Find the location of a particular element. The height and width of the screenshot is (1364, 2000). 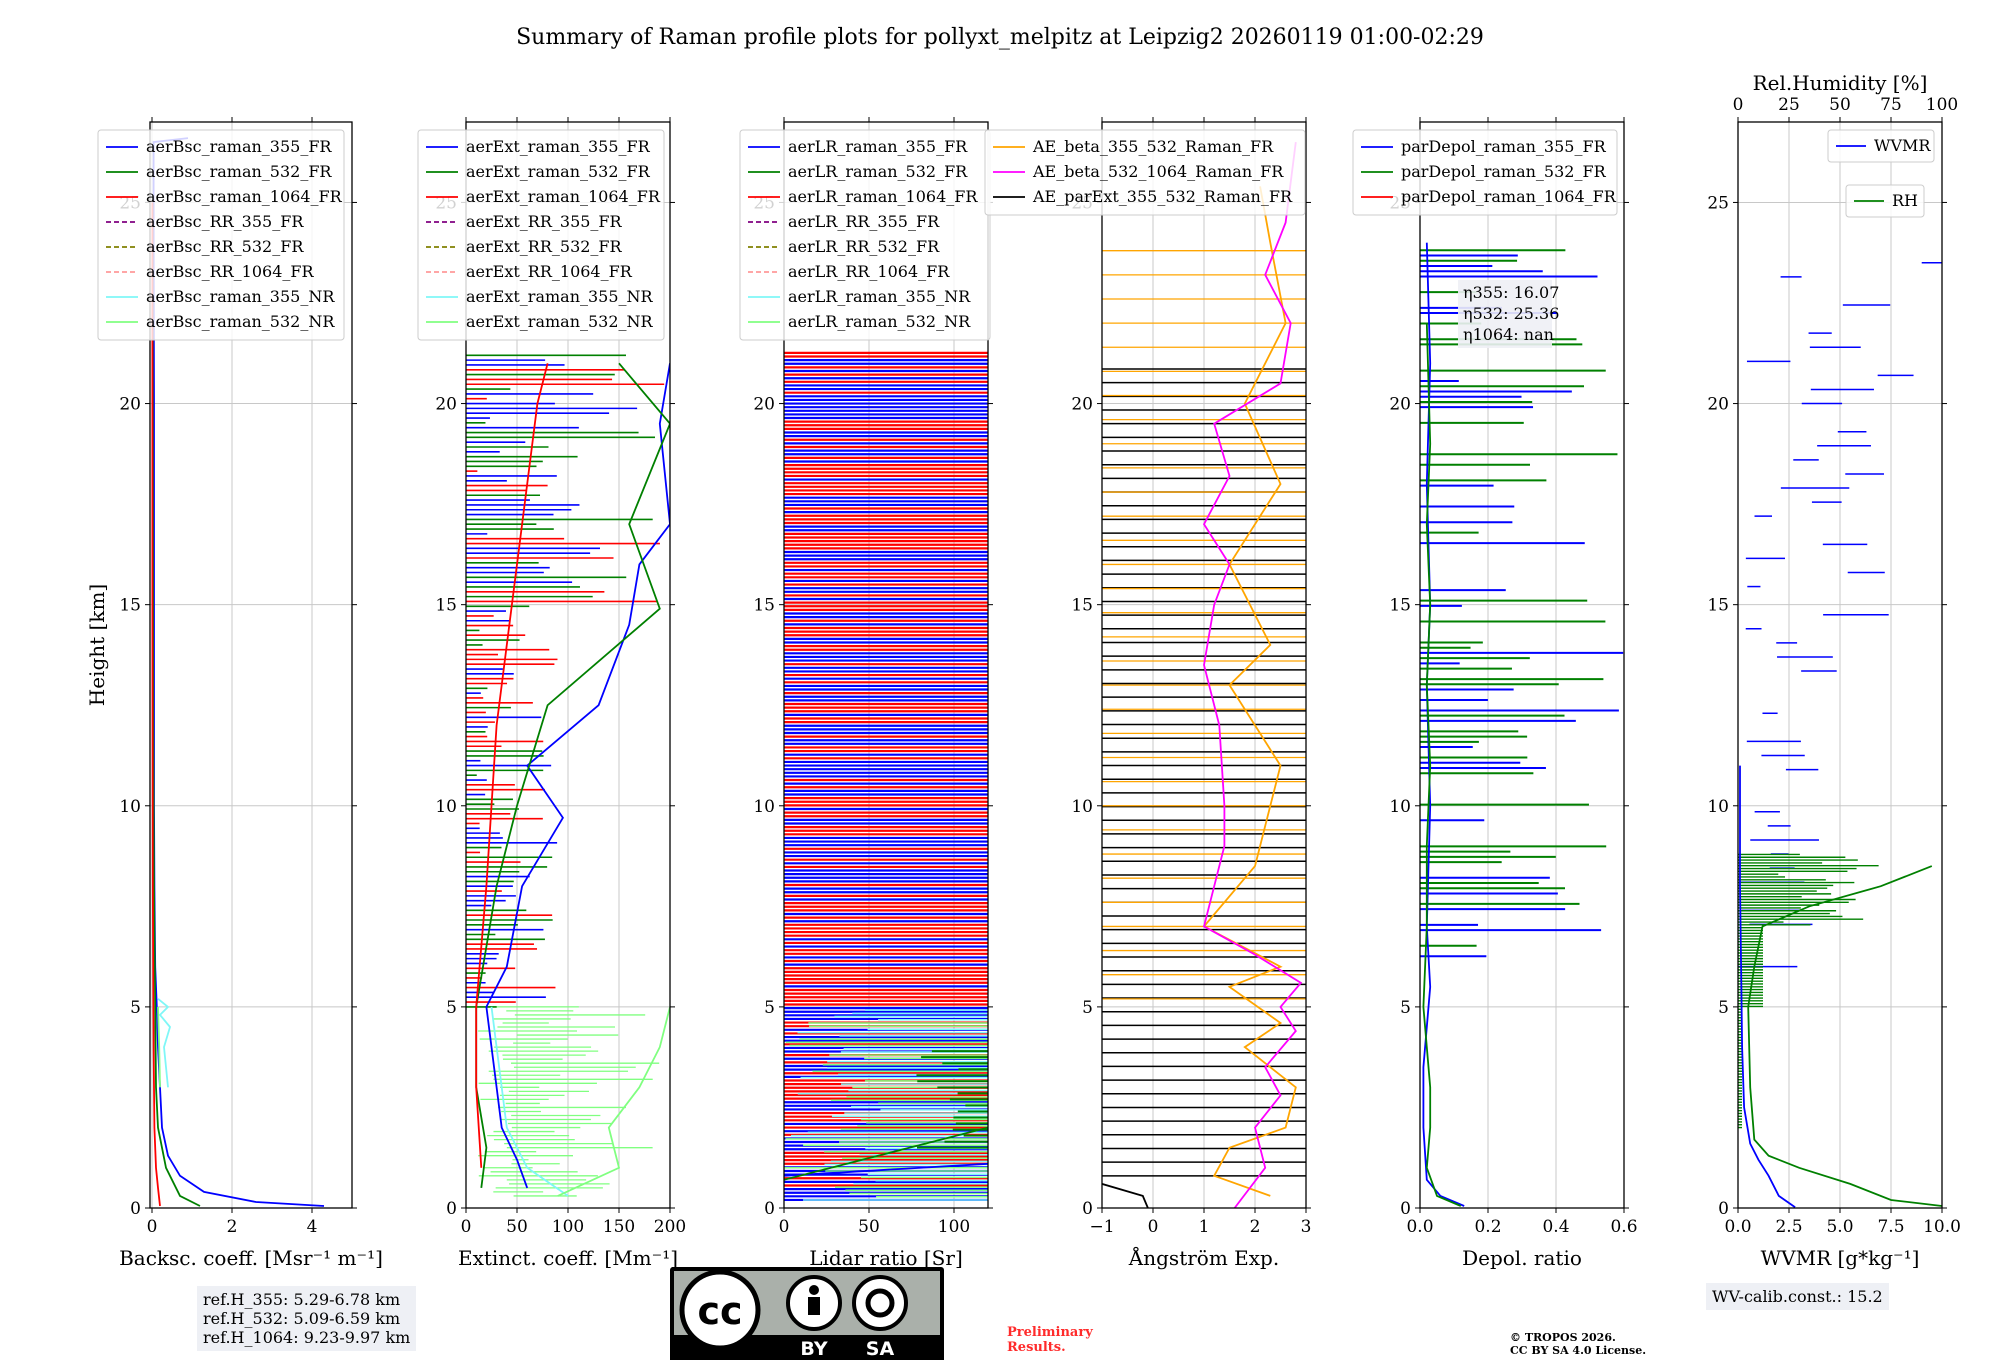

legend-entry: aerExt_RR_532_FR is located at coordinates (544, 246).